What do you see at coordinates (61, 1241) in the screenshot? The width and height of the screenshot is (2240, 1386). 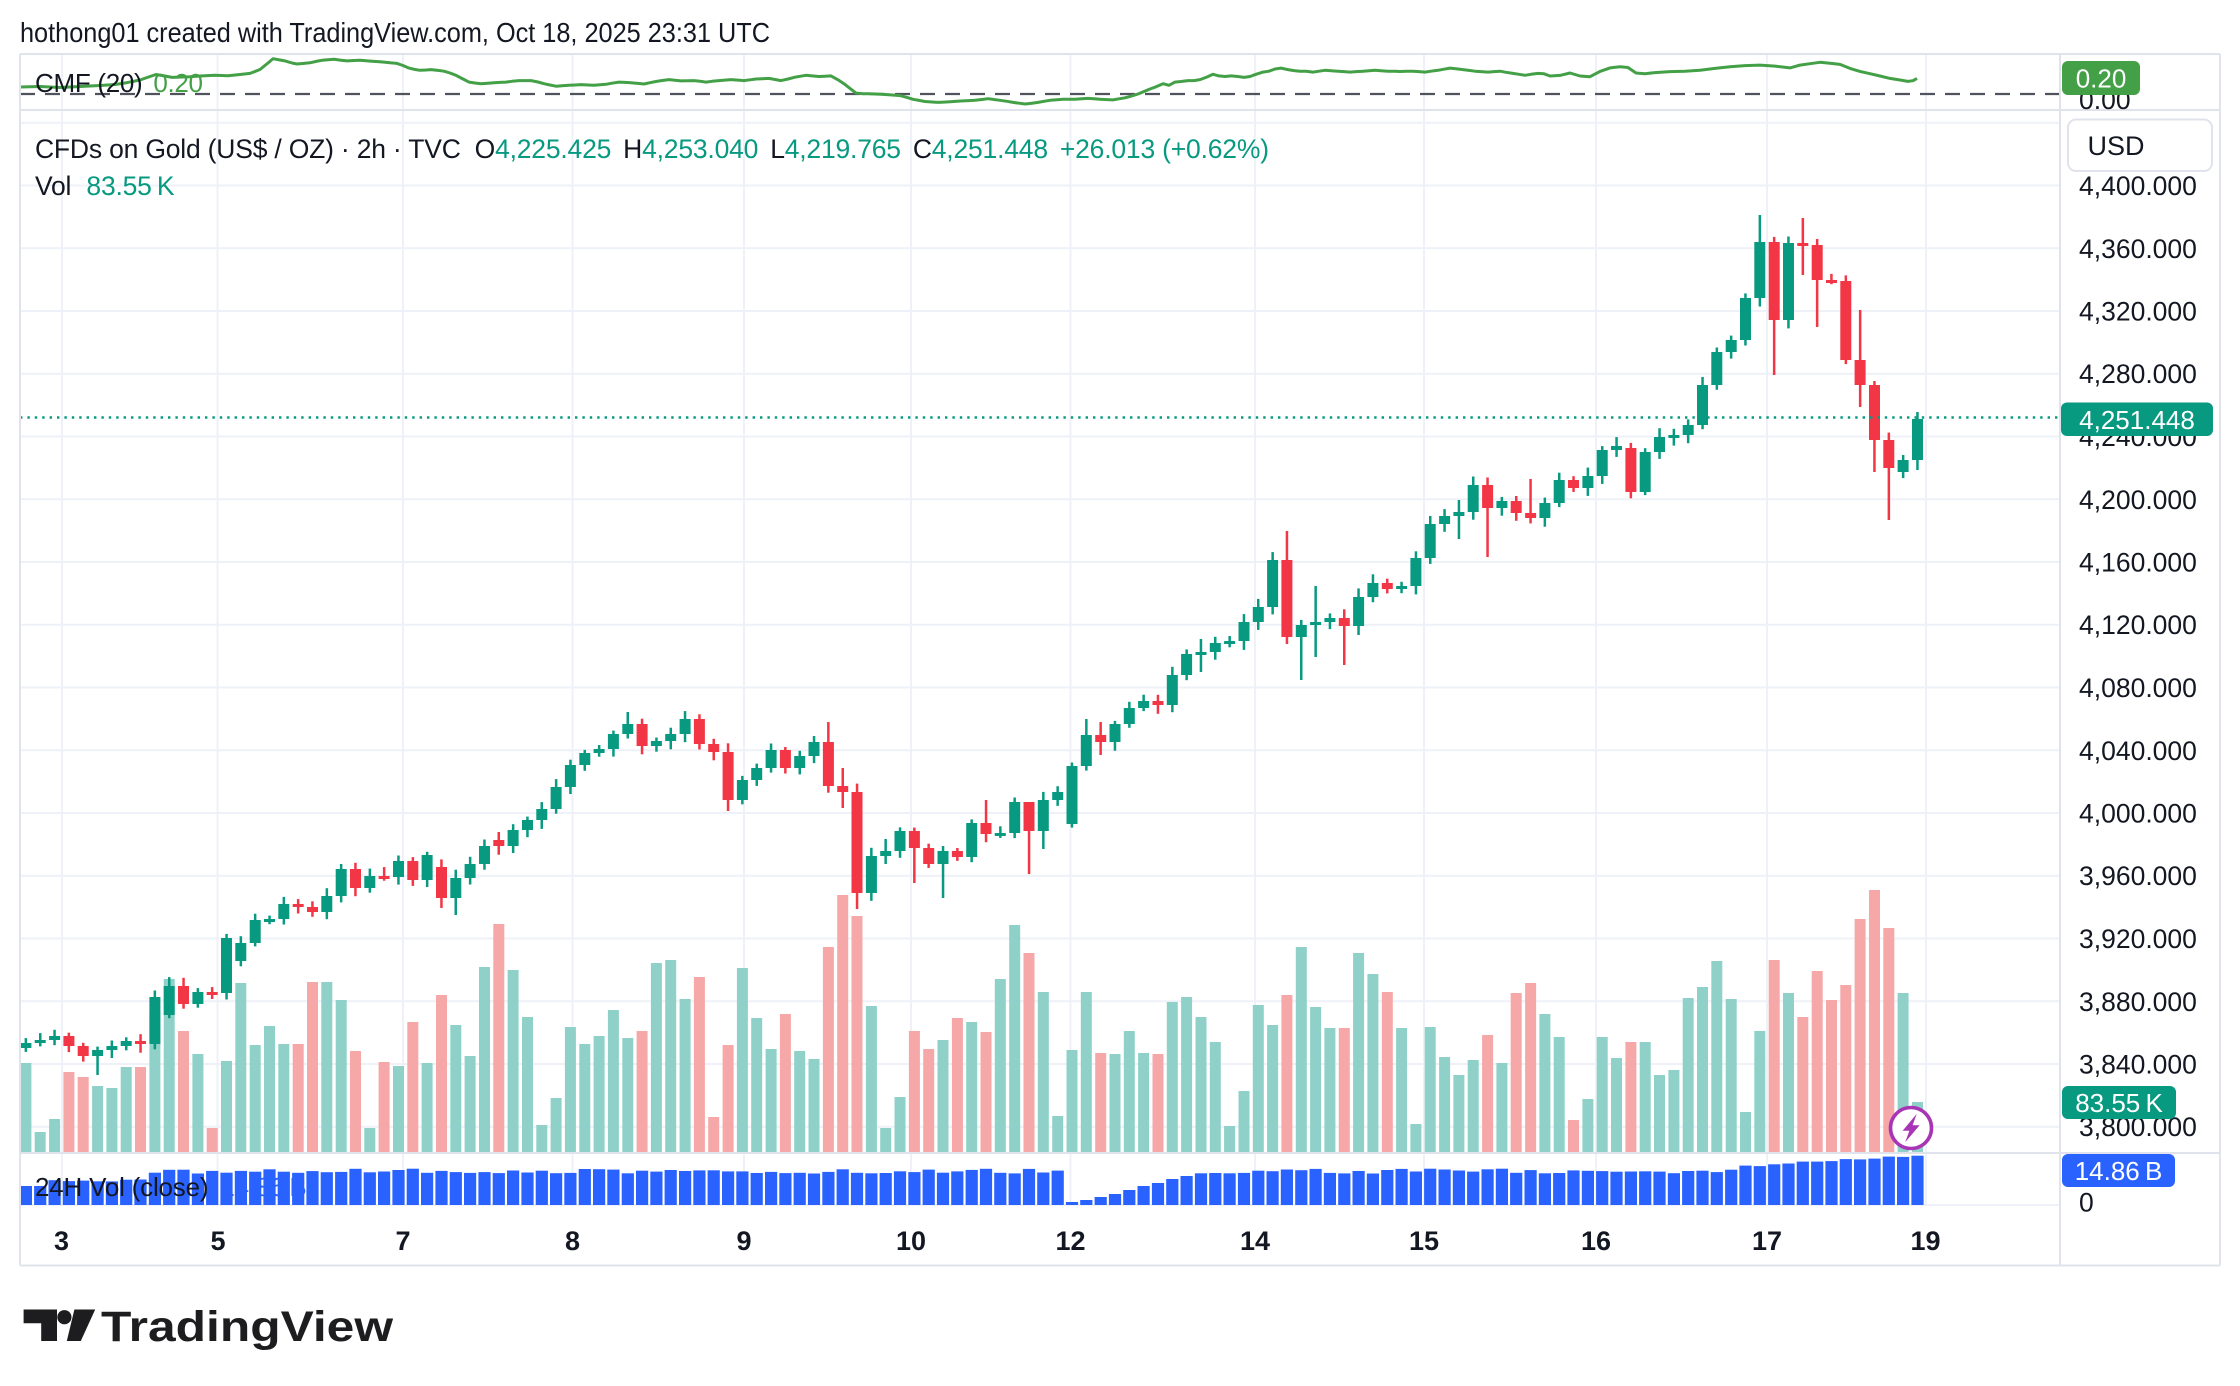 I see `svg-text: 3` at bounding box center [61, 1241].